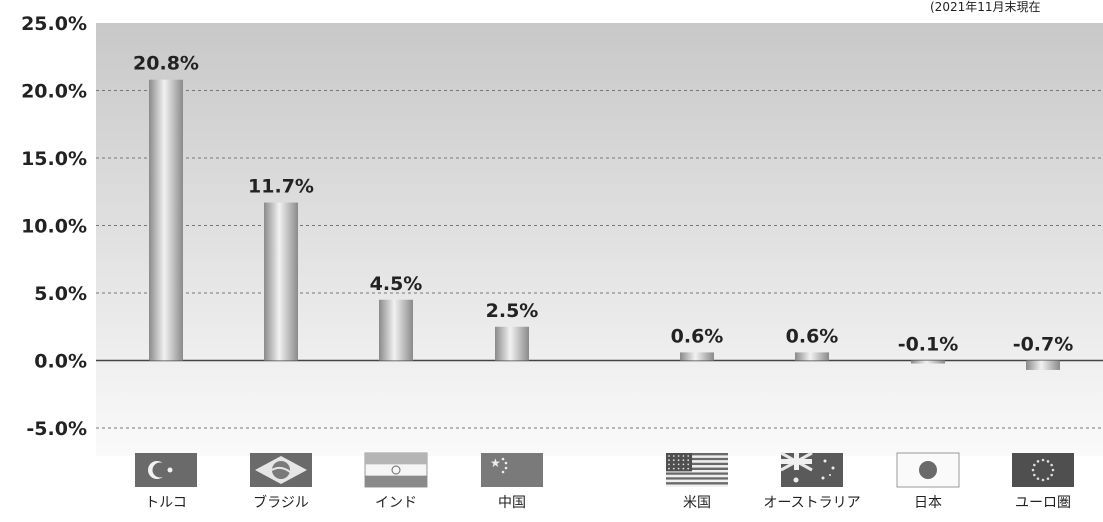 The width and height of the screenshot is (1103, 522). Describe the element at coordinates (166, 64) in the screenshot. I see `data-label: 20.8%` at that location.